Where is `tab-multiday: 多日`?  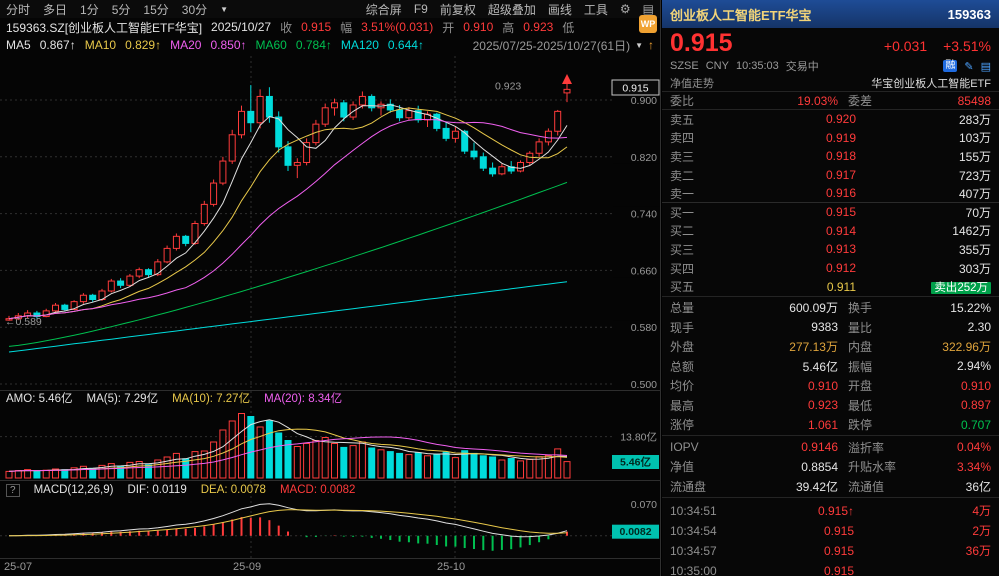
tab-multiday: 多日 is located at coordinates (55, 9).